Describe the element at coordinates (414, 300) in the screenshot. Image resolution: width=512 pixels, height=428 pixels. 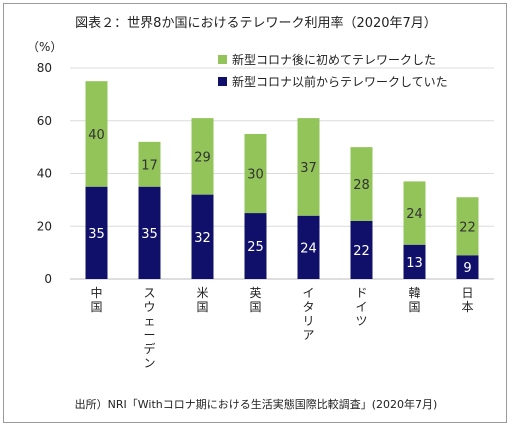
I see `x-tick-label: 韓国` at that location.